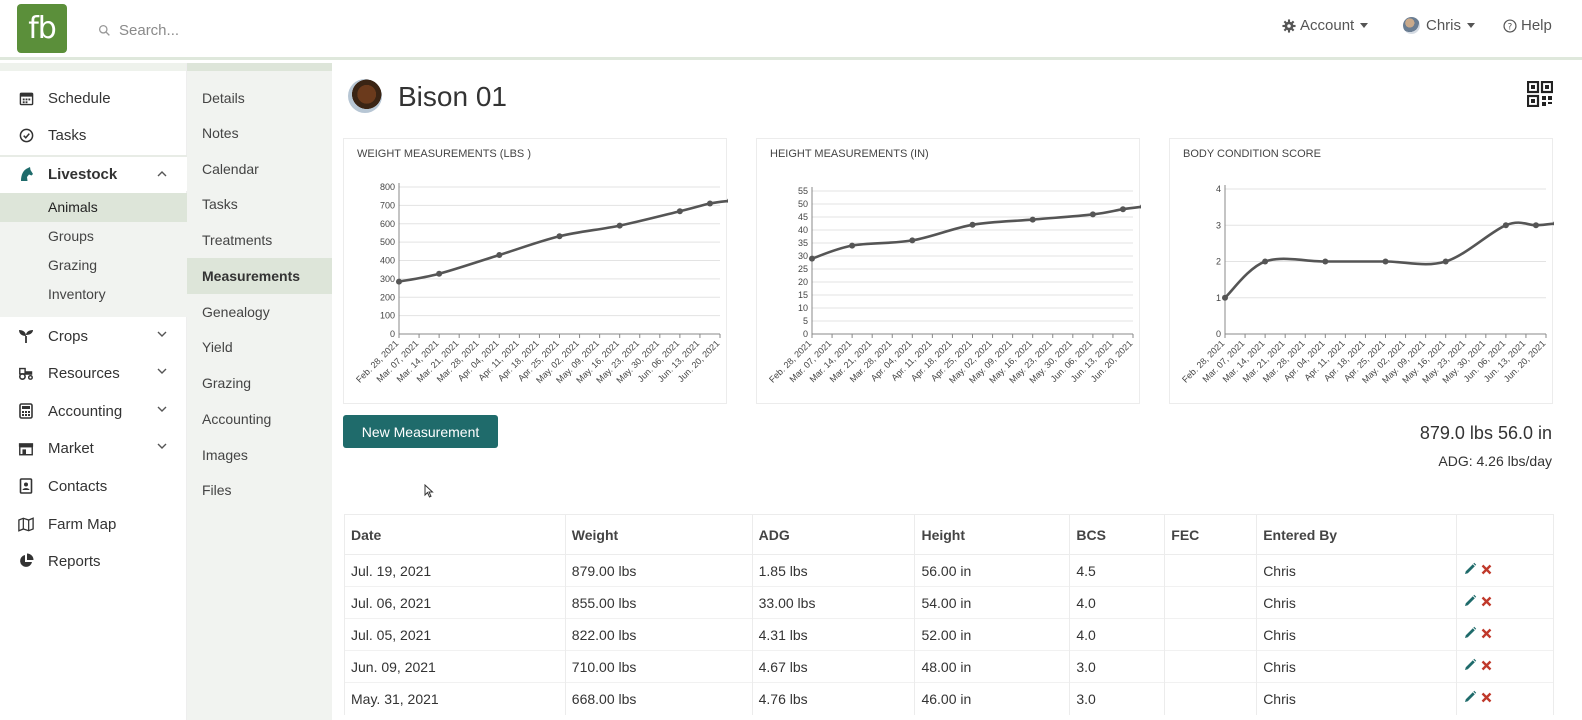  Describe the element at coordinates (68, 336) in the screenshot. I see `sidebar-item-label: Crops` at that location.